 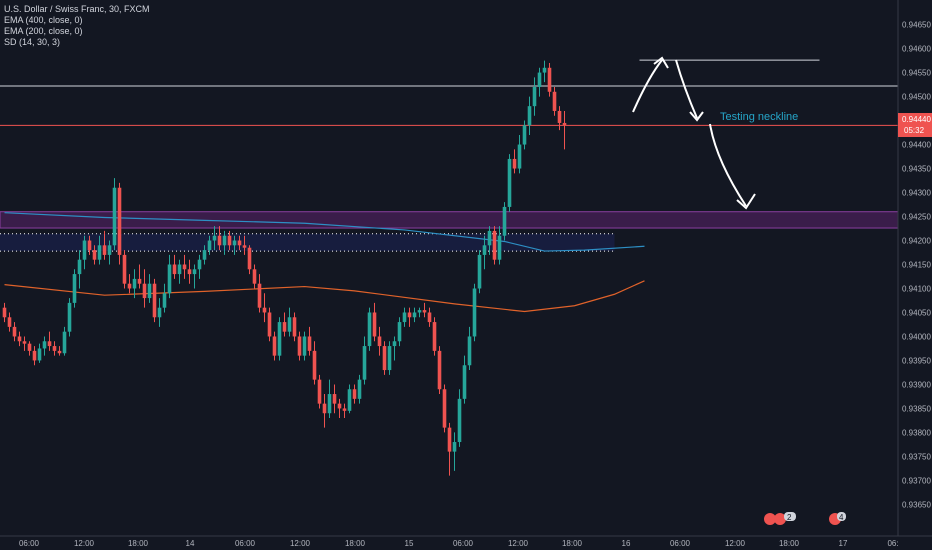 I want to click on indicator-ema-400: EMA (400, close, 0), so click(x=43, y=20).